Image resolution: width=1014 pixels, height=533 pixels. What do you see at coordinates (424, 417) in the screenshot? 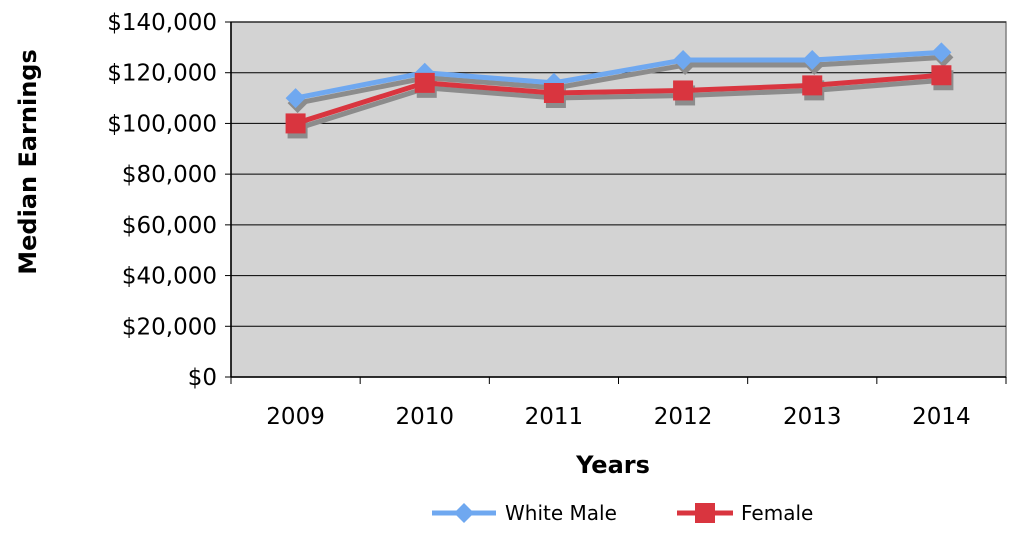
I see `x-tick-label: 2010` at bounding box center [424, 417].